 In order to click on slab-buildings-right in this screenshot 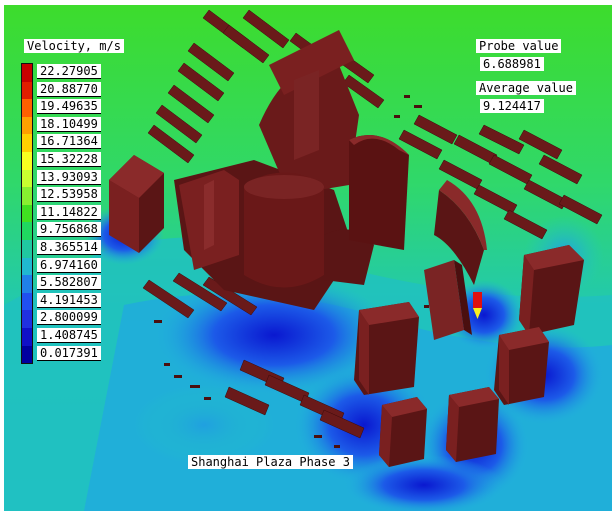, I will do `click(500, 177)`.